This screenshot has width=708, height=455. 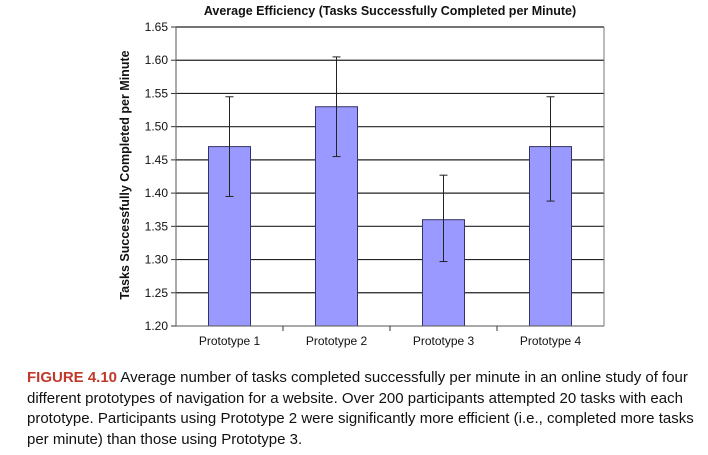 What do you see at coordinates (157, 260) in the screenshot?
I see `y-tick-label: 1.30` at bounding box center [157, 260].